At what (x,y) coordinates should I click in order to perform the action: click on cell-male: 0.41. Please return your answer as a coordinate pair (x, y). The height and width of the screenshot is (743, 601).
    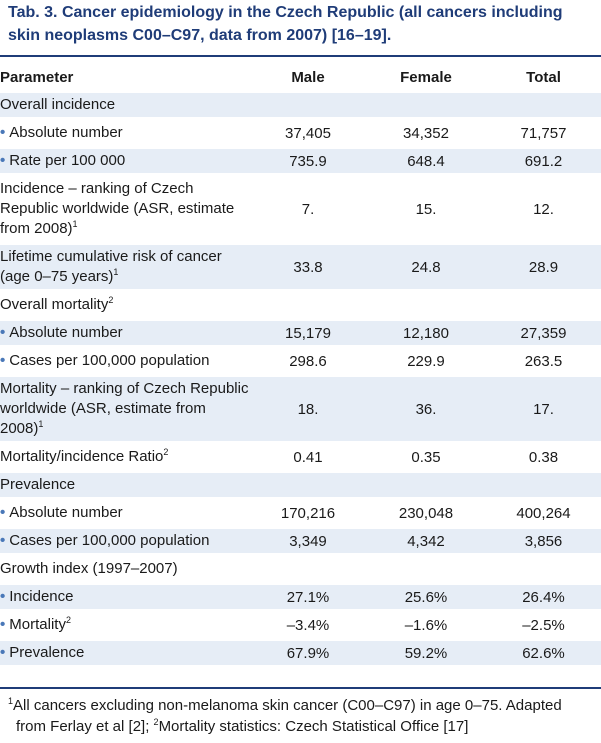
    Looking at the image, I should click on (308, 457).